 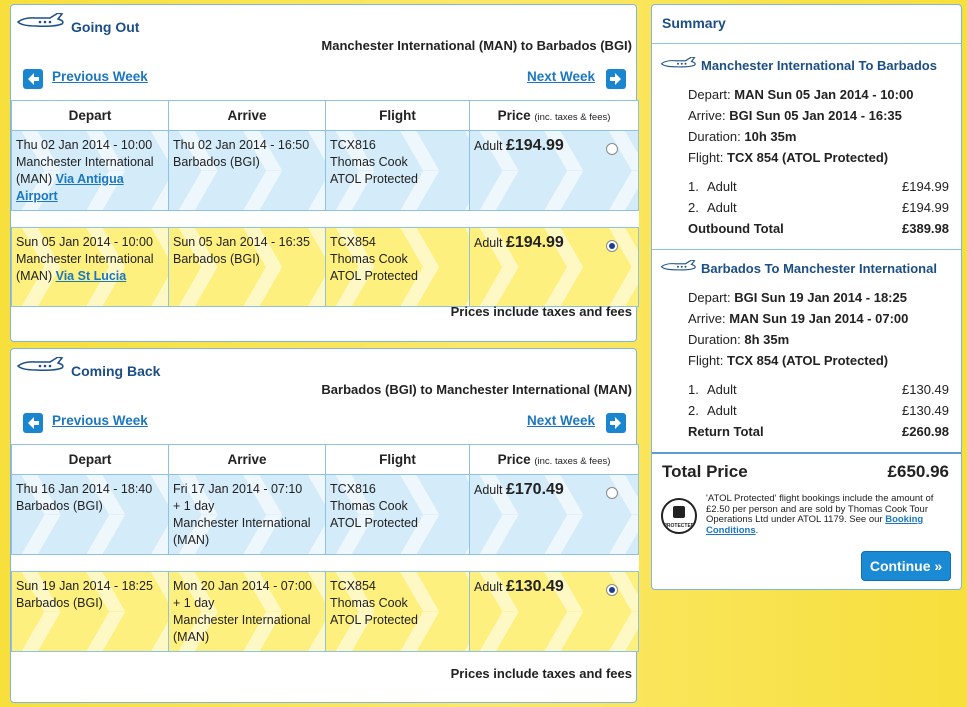 I want to click on flight-cell: TCX854 Thomas Cook ATOL Protected, so click(x=397, y=267).